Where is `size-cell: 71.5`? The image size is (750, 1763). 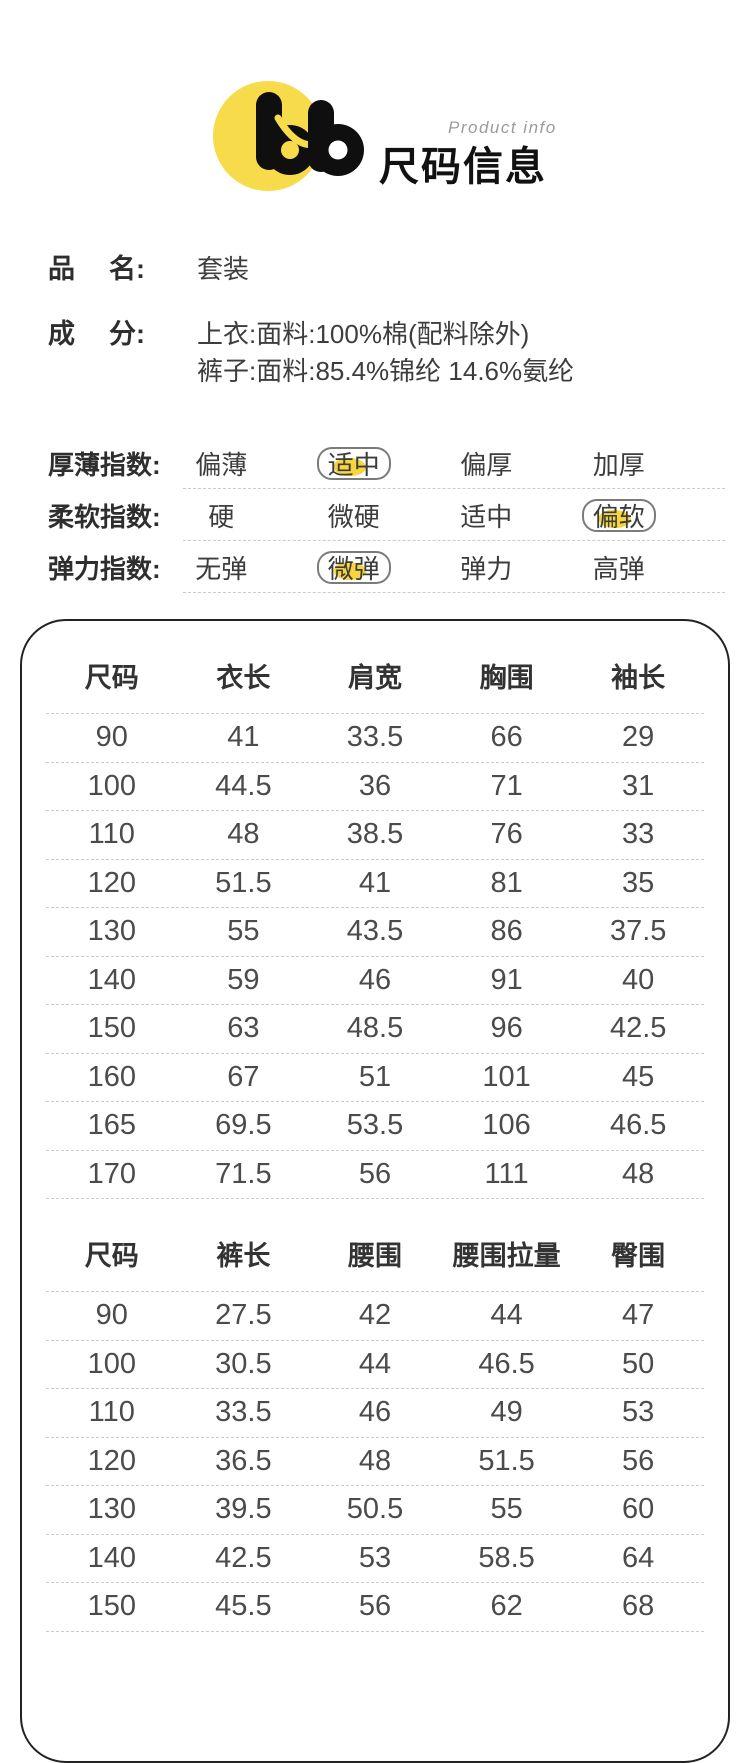 size-cell: 71.5 is located at coordinates (243, 1173).